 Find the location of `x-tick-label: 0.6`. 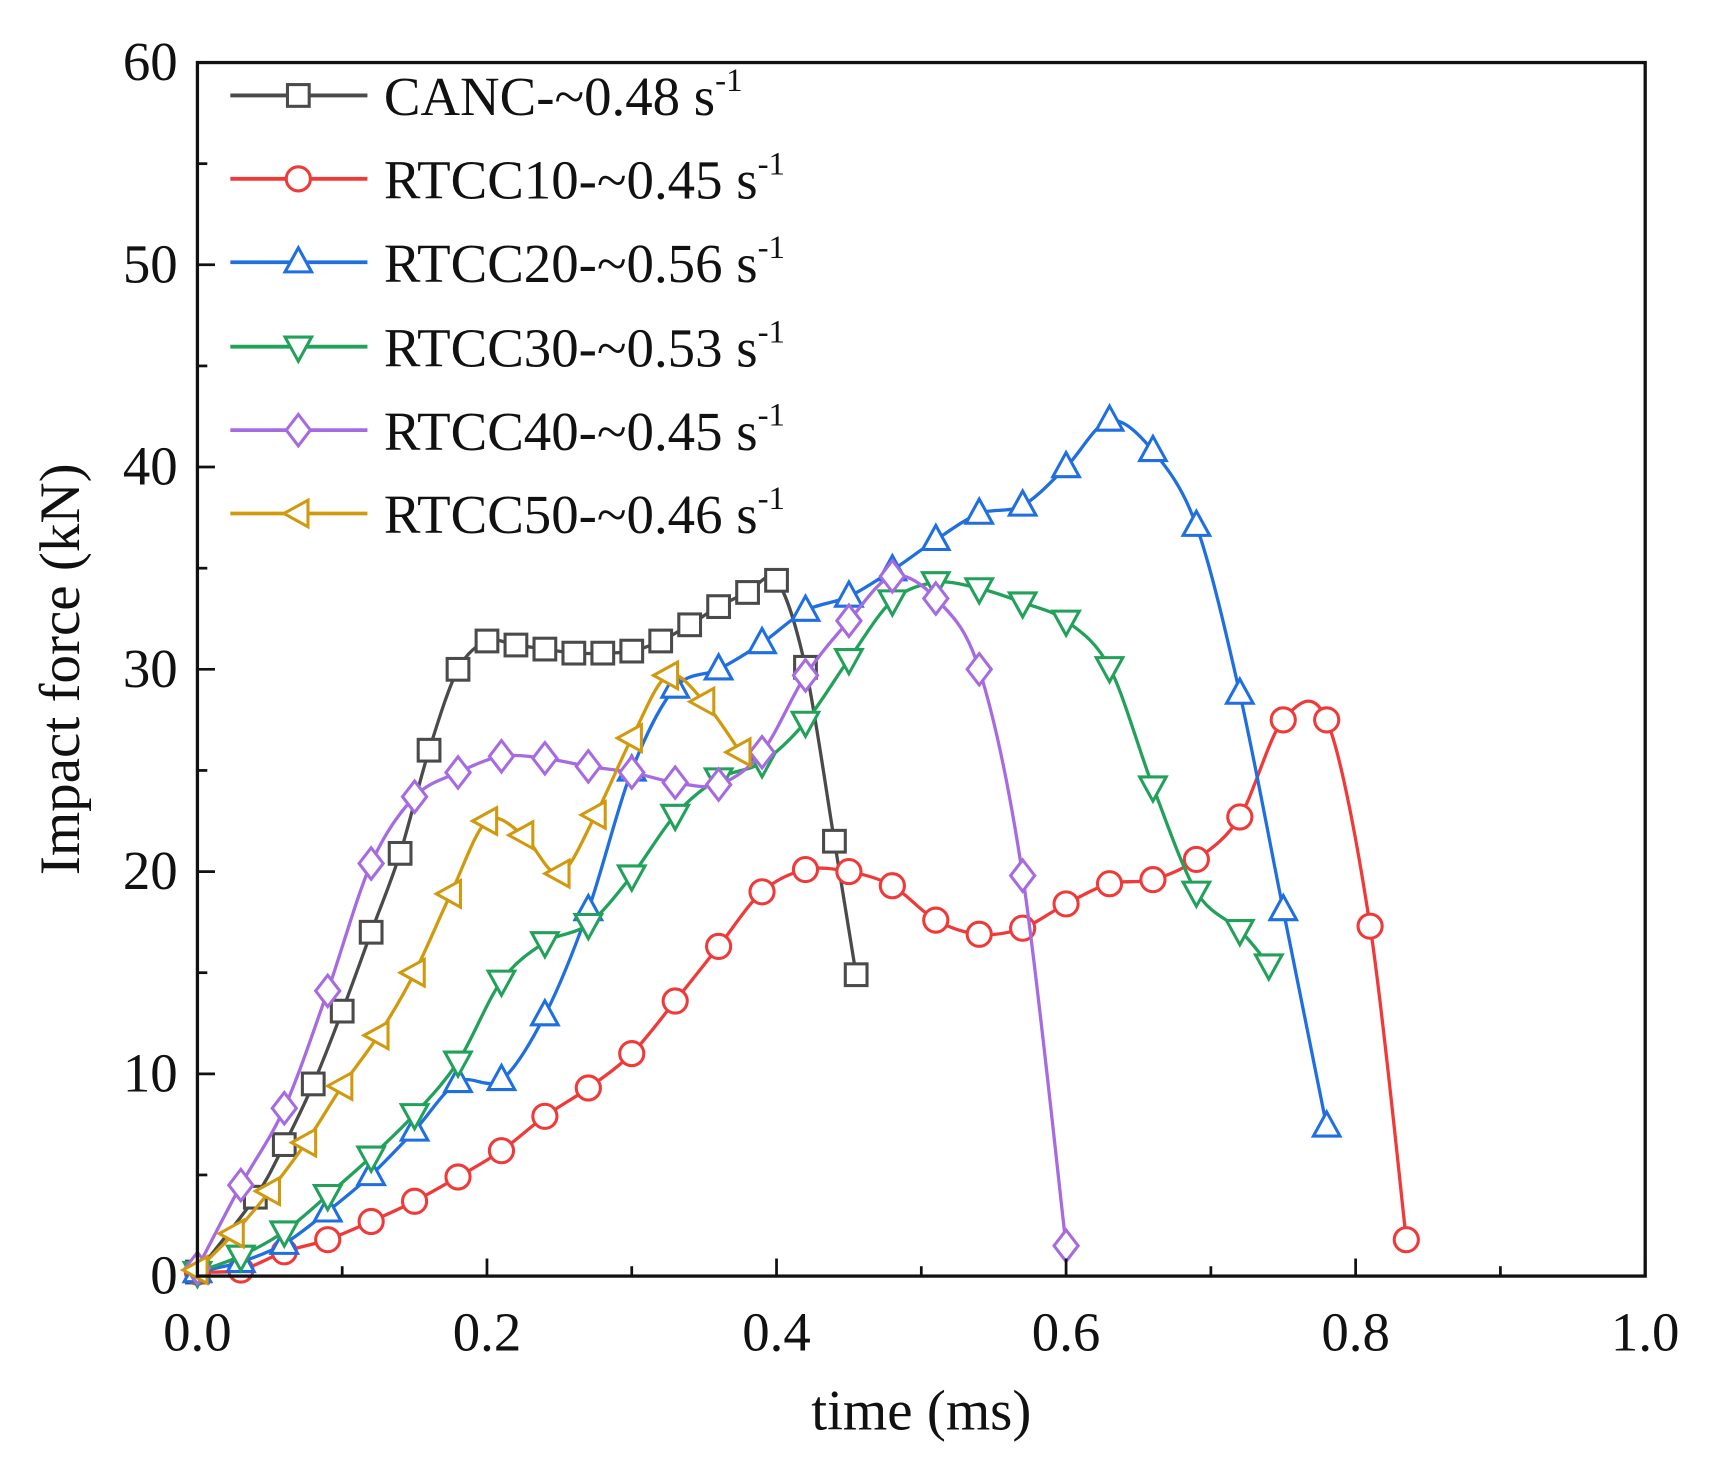

x-tick-label: 0.6 is located at coordinates (1066, 1332).